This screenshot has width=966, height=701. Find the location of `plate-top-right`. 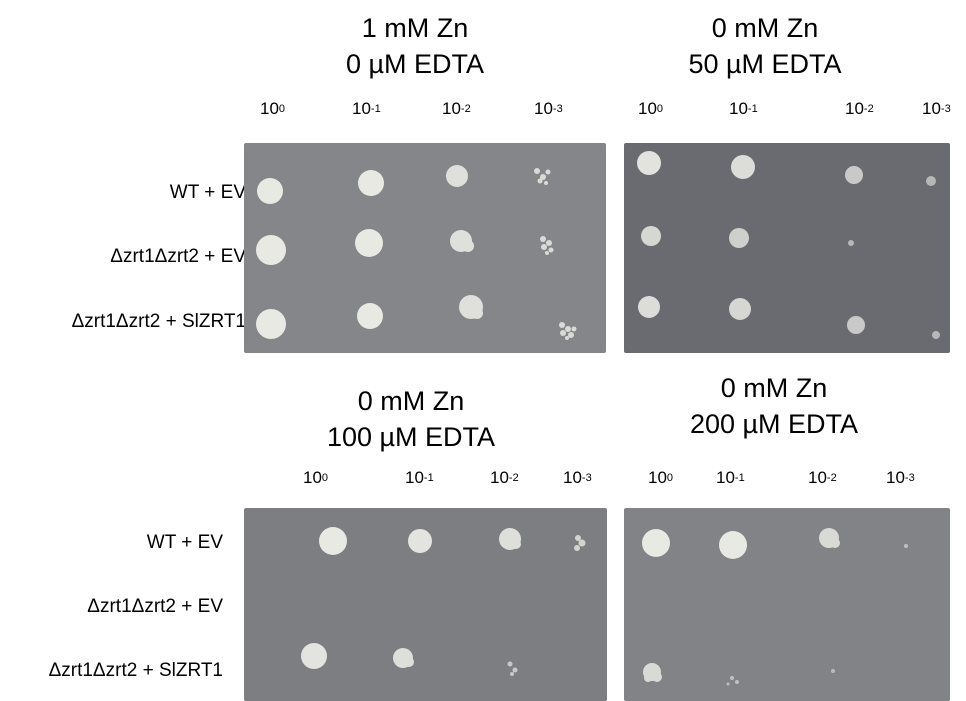

plate-top-right is located at coordinates (787, 248).